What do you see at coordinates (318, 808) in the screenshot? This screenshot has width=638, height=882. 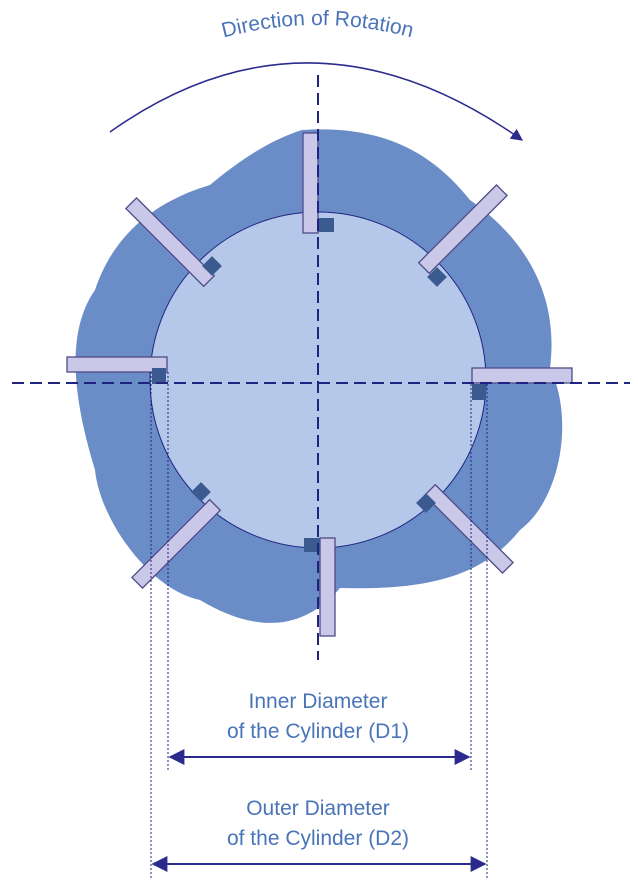 I see `outer-diameter-label-line1: Outer Diameter` at bounding box center [318, 808].